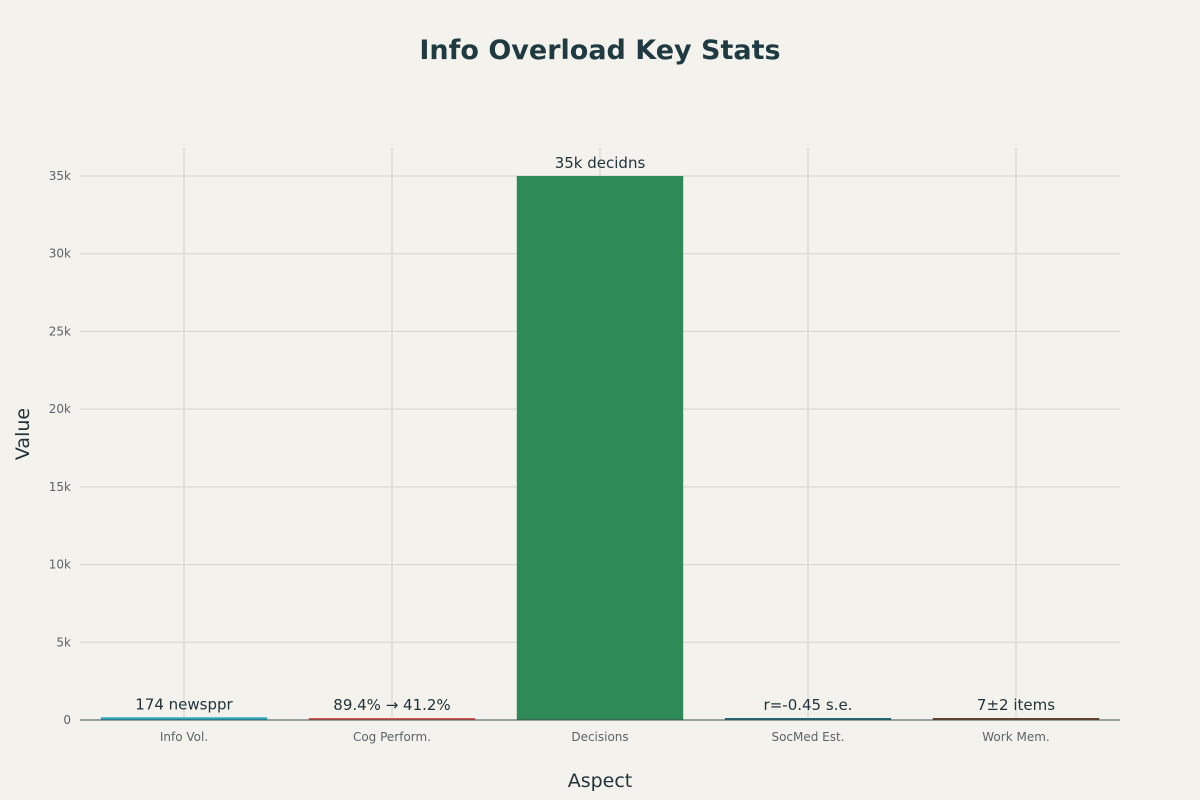 The width and height of the screenshot is (1200, 800). I want to click on bar-work-mem, so click(1016, 719).